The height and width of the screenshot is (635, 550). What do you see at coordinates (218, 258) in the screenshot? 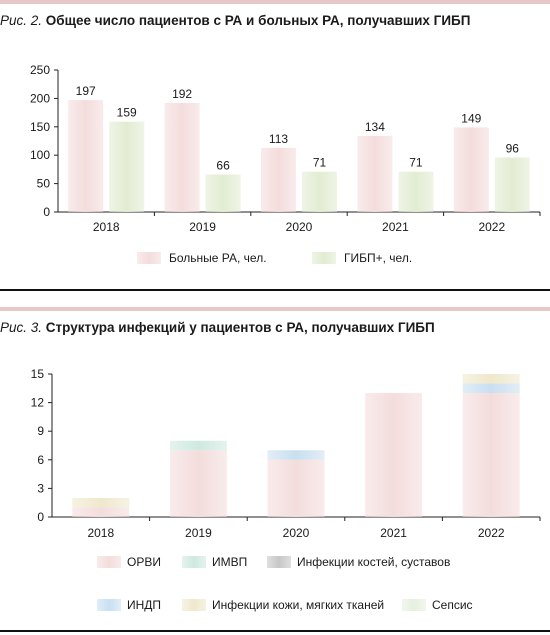
I see `legend-label: Больные РА, чел.` at bounding box center [218, 258].